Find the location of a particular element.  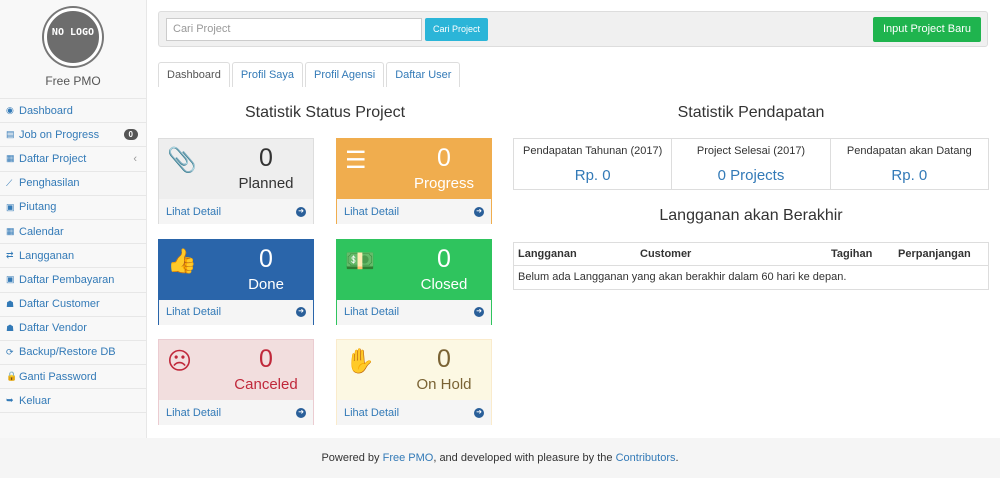

column-header: Customer is located at coordinates (666, 254).